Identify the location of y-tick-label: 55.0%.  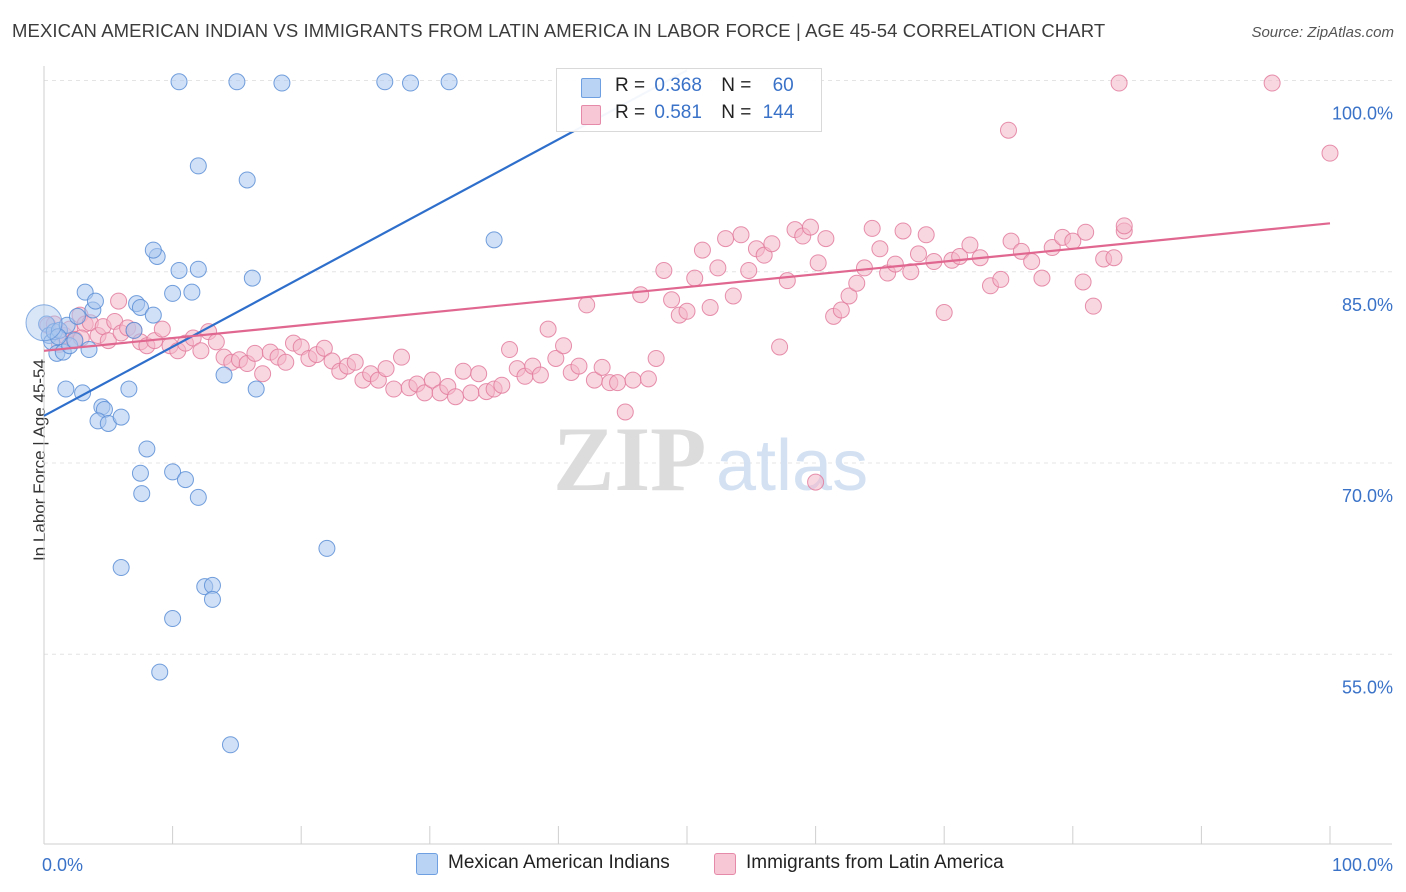
(1367, 687).